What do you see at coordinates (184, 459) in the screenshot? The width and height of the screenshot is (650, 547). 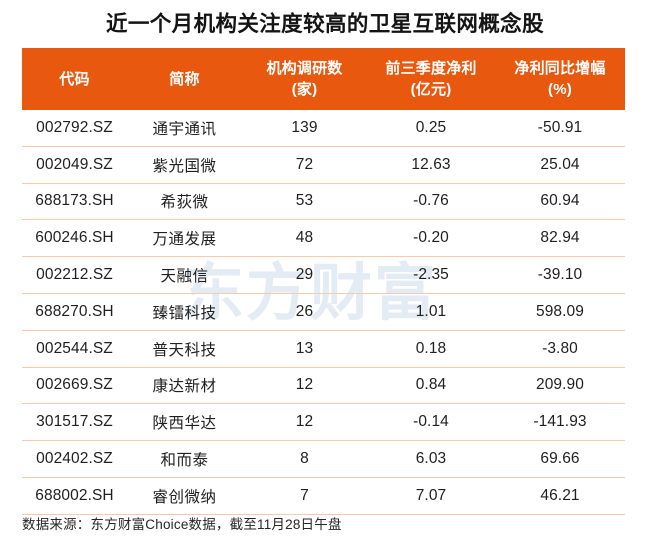 I see `cell-name: 和而泰` at bounding box center [184, 459].